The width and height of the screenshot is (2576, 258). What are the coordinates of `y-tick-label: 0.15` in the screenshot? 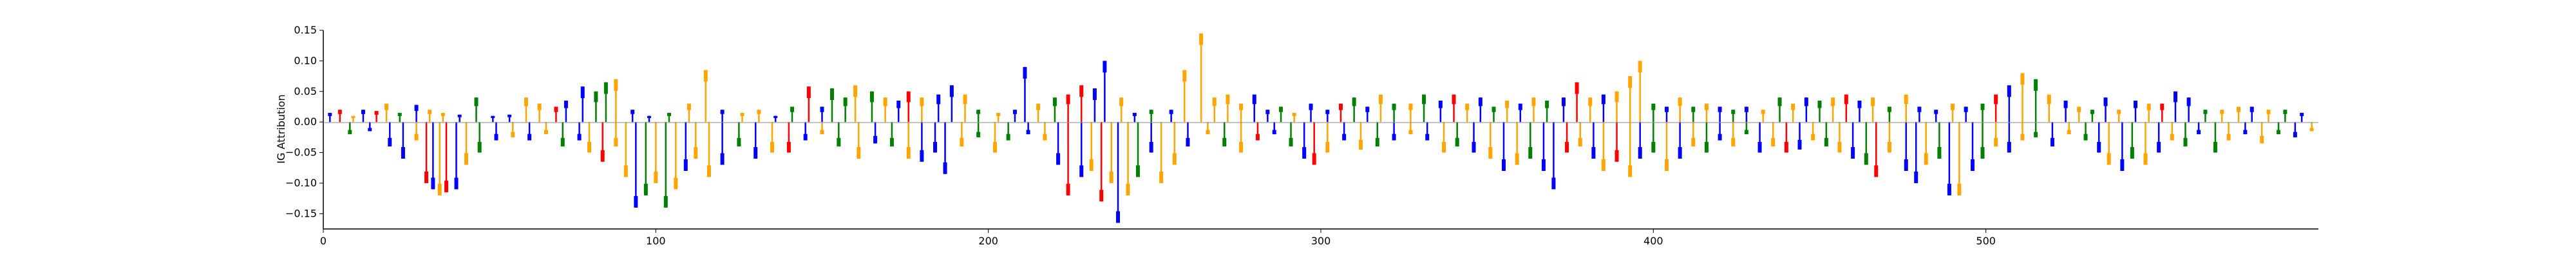 It's located at (305, 30).